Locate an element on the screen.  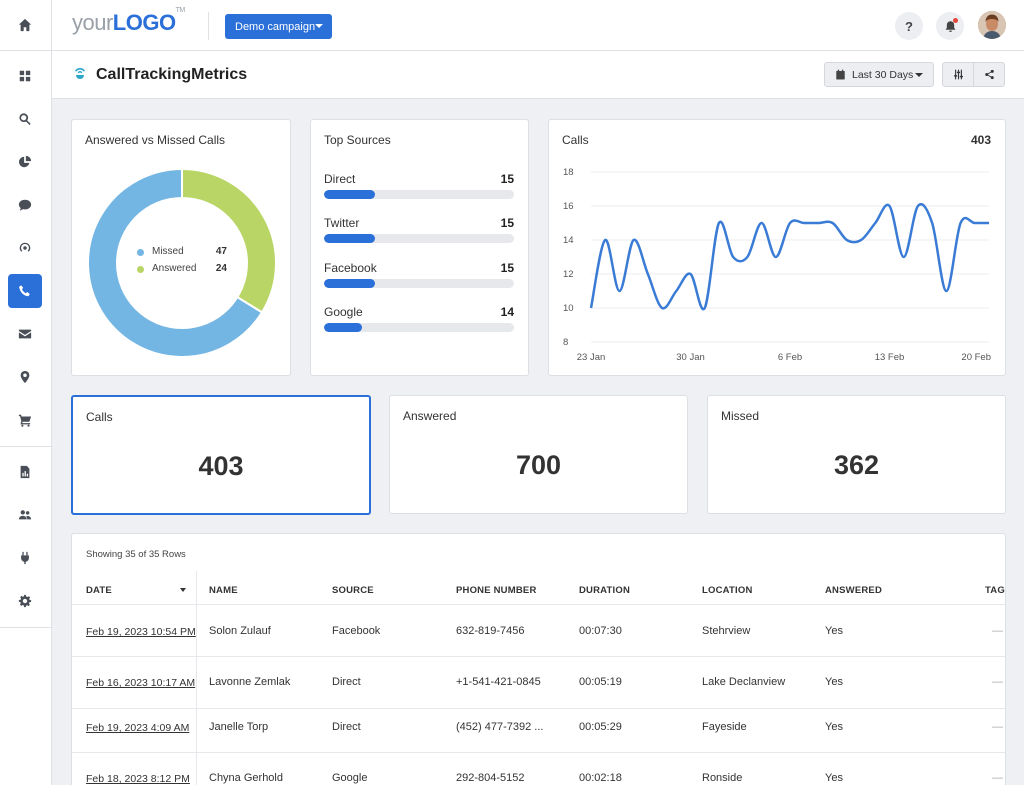
row-location: Fayeside is located at coordinates (724, 727).